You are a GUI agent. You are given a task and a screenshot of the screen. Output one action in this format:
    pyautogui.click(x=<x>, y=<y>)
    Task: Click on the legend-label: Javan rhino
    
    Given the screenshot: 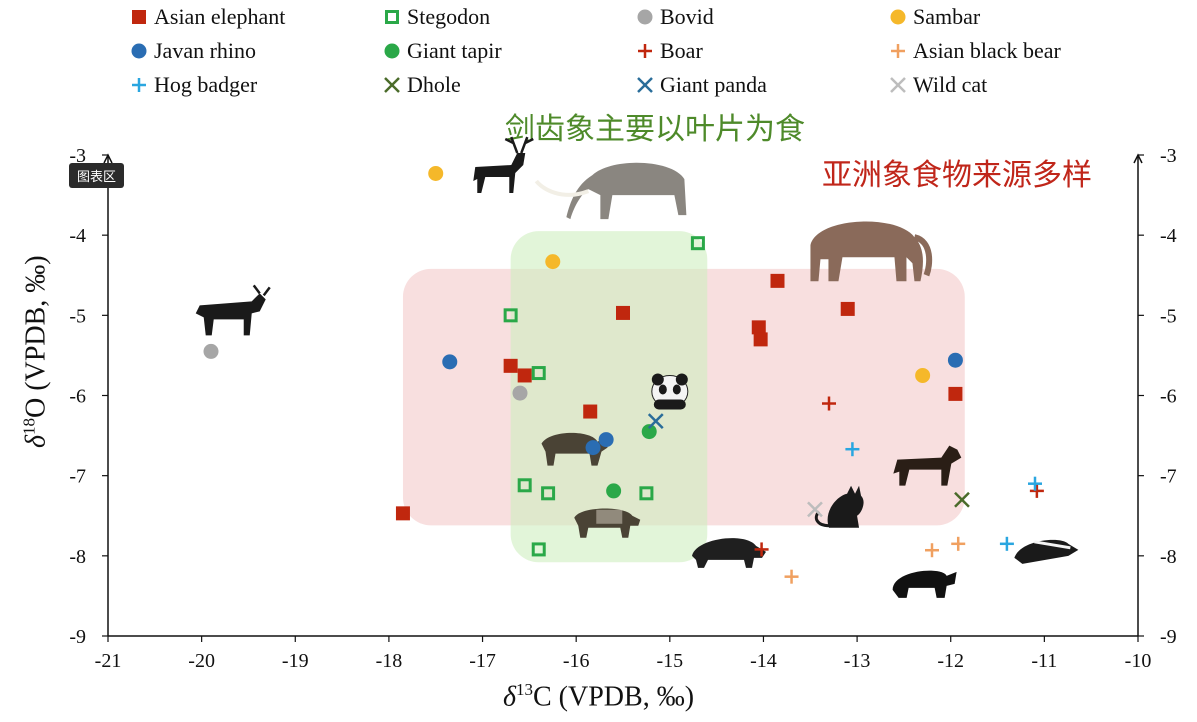 What is the action you would take?
    pyautogui.click(x=205, y=50)
    